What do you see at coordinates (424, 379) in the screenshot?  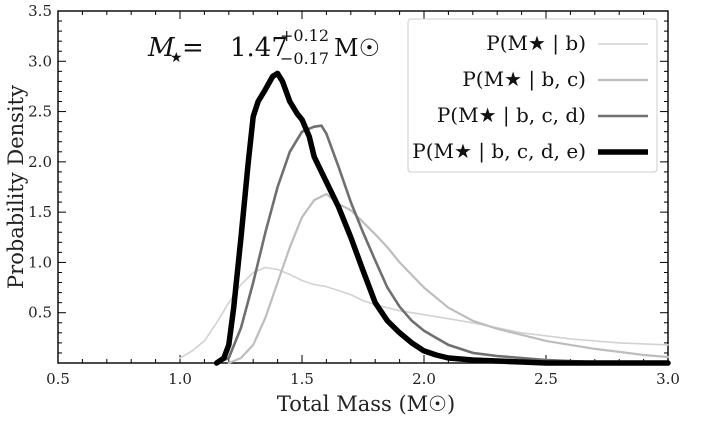 I see `x-tick-label: 2.0` at bounding box center [424, 379].